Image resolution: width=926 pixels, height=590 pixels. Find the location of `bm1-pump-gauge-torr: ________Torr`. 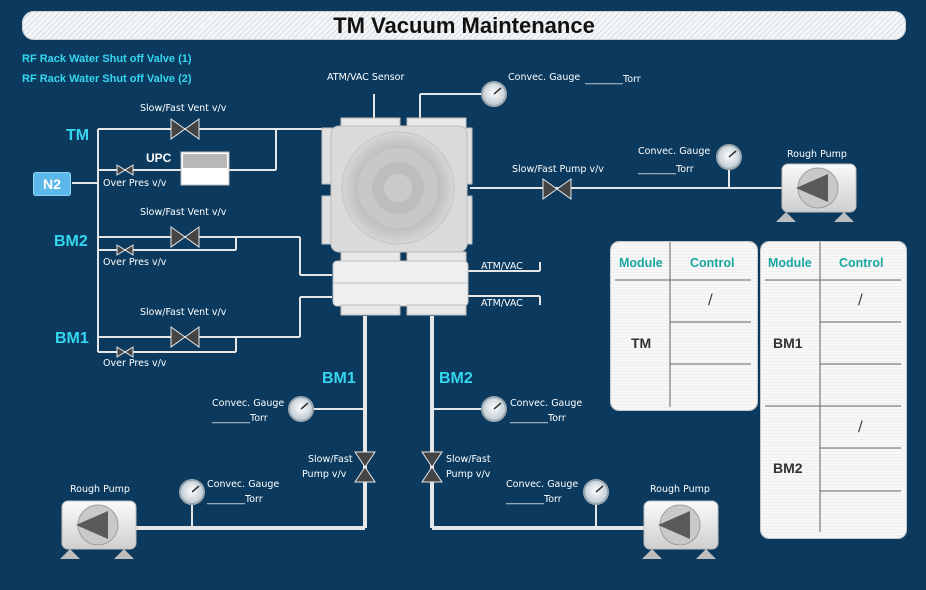

bm1-pump-gauge-torr: ________Torr is located at coordinates (235, 499).